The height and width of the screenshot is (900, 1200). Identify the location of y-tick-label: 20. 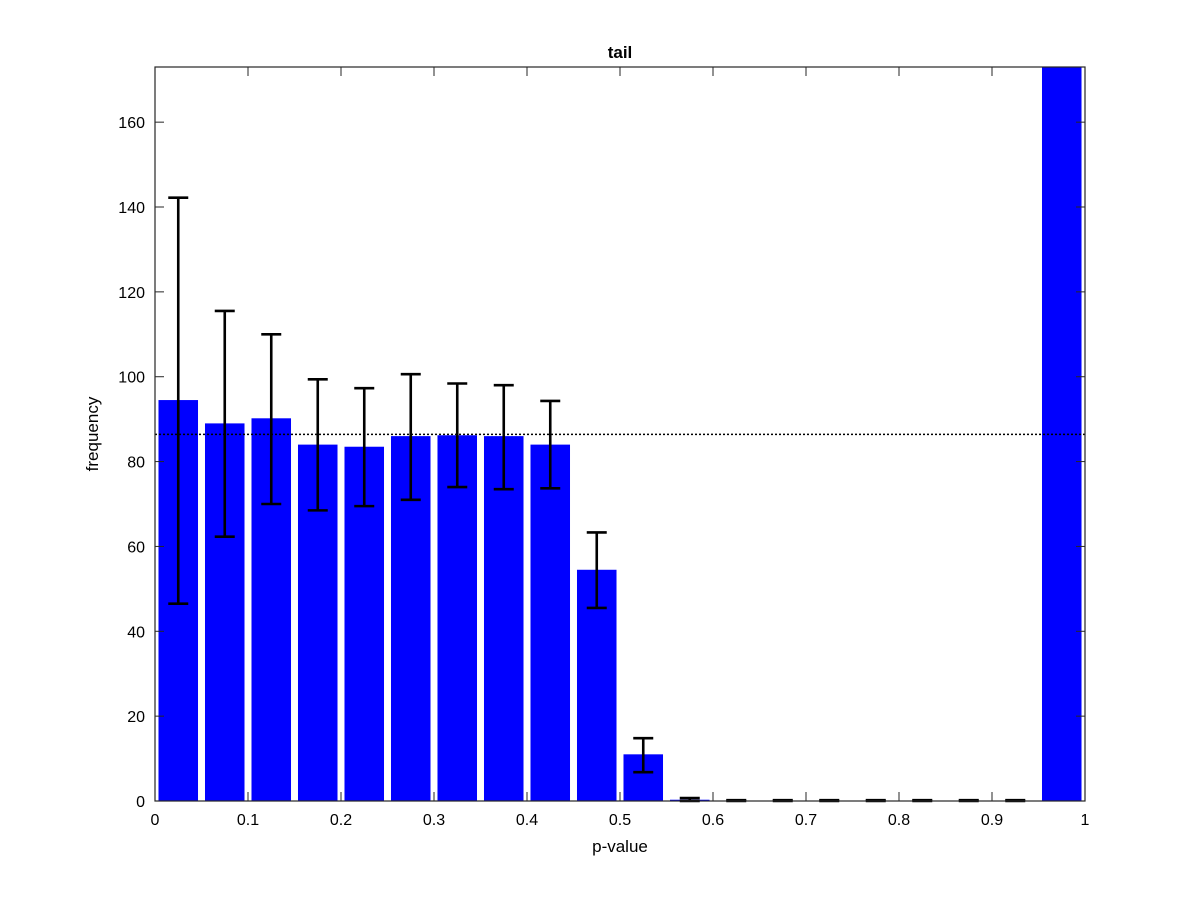
(136, 717).